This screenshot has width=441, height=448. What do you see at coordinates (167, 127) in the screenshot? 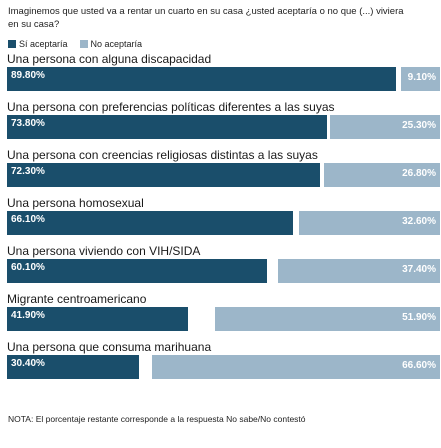
I see `bar-si-aceptaria: 73.80%` at bounding box center [167, 127].